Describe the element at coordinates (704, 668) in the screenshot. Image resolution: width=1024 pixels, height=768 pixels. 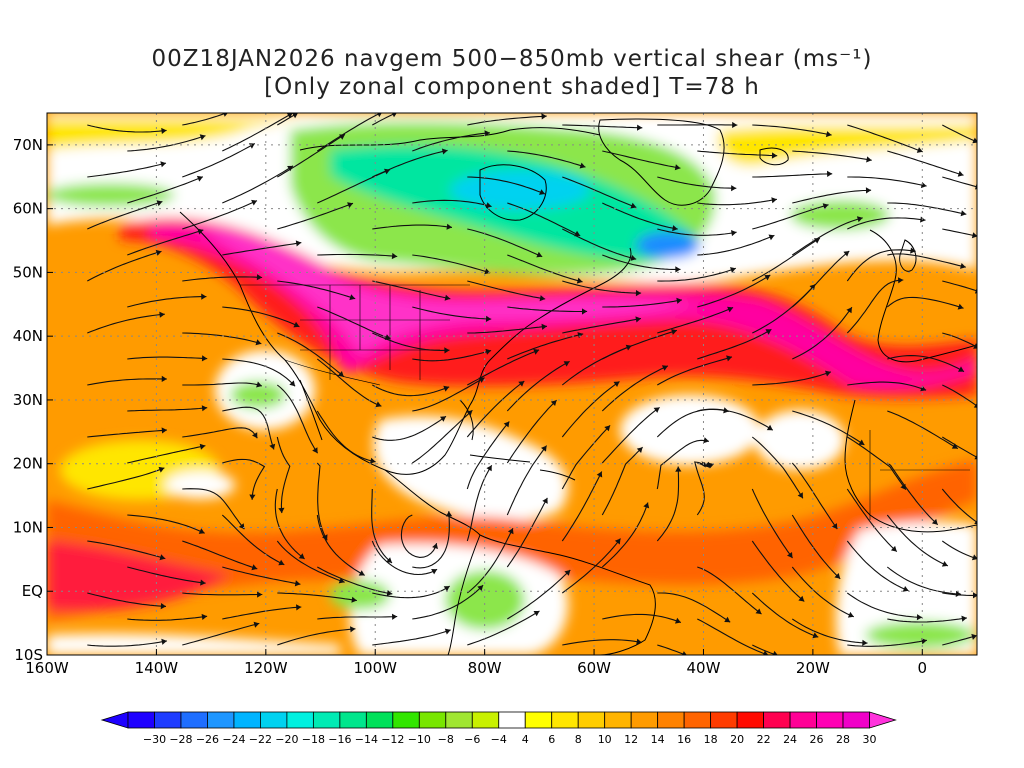
I see `lon-label: 40W` at that location.